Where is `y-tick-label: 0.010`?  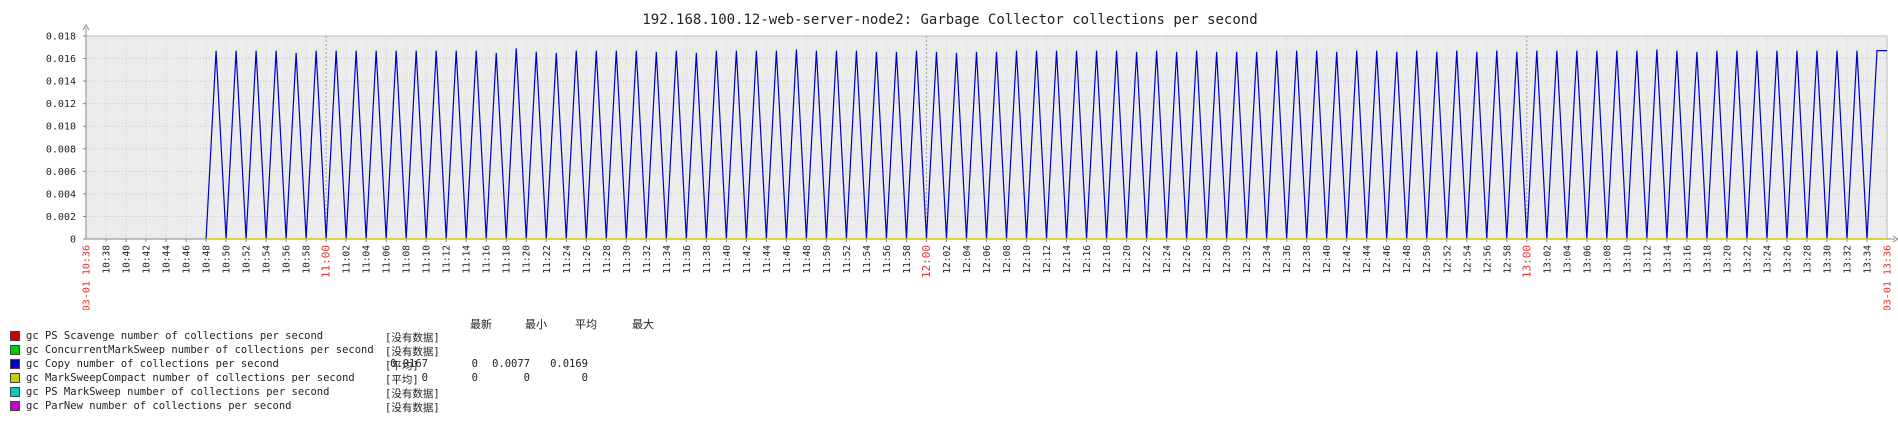 y-tick-label: 0.010 is located at coordinates (61, 127).